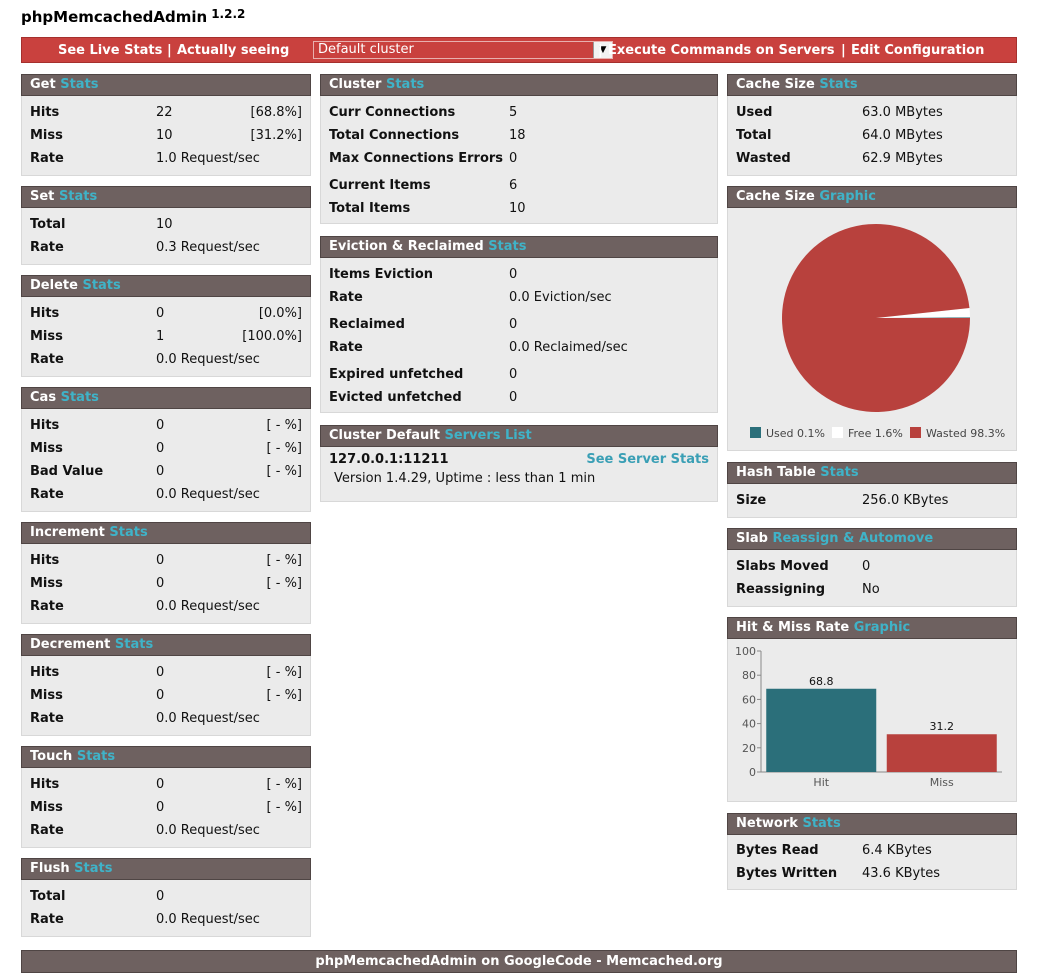 This screenshot has width=1042, height=973. I want to click on execute-commands-link: Execute Commands on Servers, so click(721, 50).